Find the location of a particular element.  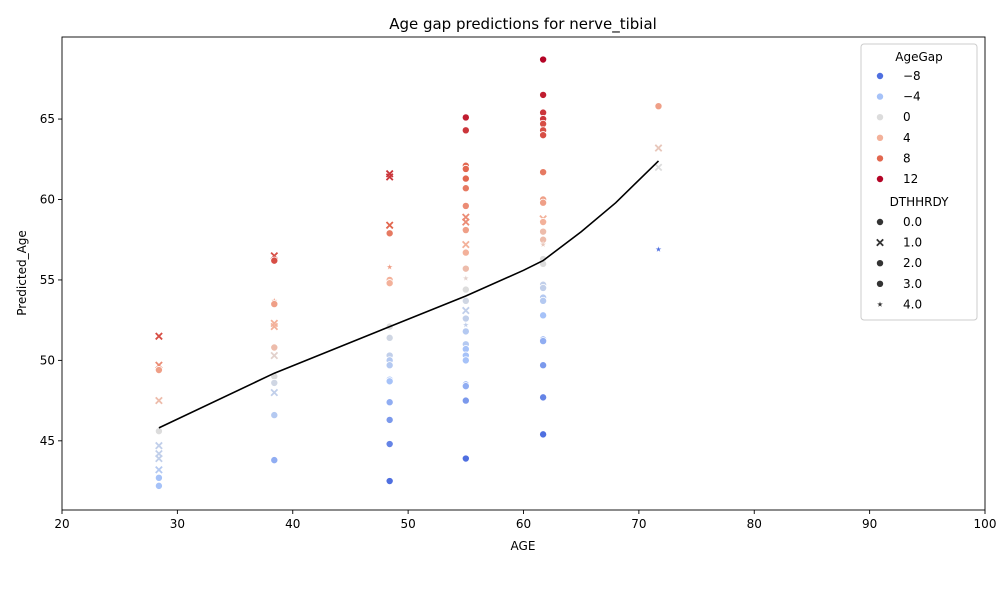

legend-hue-label: 12 is located at coordinates (910, 179).